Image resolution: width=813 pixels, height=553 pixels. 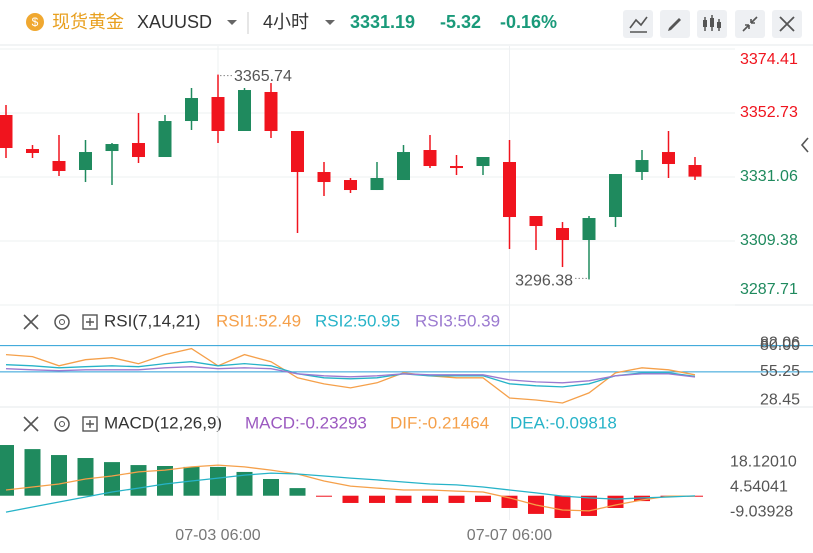 What do you see at coordinates (769, 112) in the screenshot?
I see `y-tick-label: 3352.73` at bounding box center [769, 112].